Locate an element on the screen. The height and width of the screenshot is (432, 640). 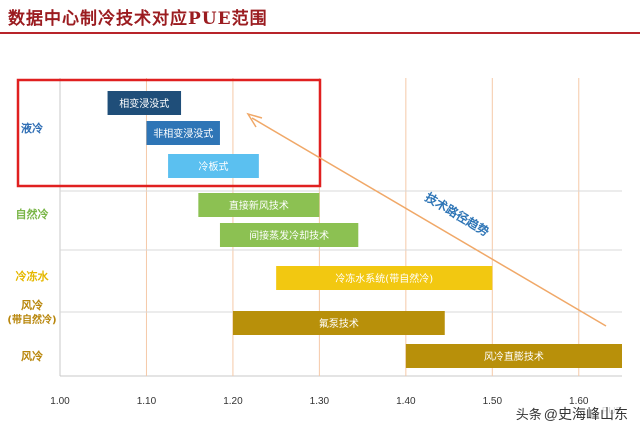
category-label: 冷冻水 is located at coordinates (33, 276).